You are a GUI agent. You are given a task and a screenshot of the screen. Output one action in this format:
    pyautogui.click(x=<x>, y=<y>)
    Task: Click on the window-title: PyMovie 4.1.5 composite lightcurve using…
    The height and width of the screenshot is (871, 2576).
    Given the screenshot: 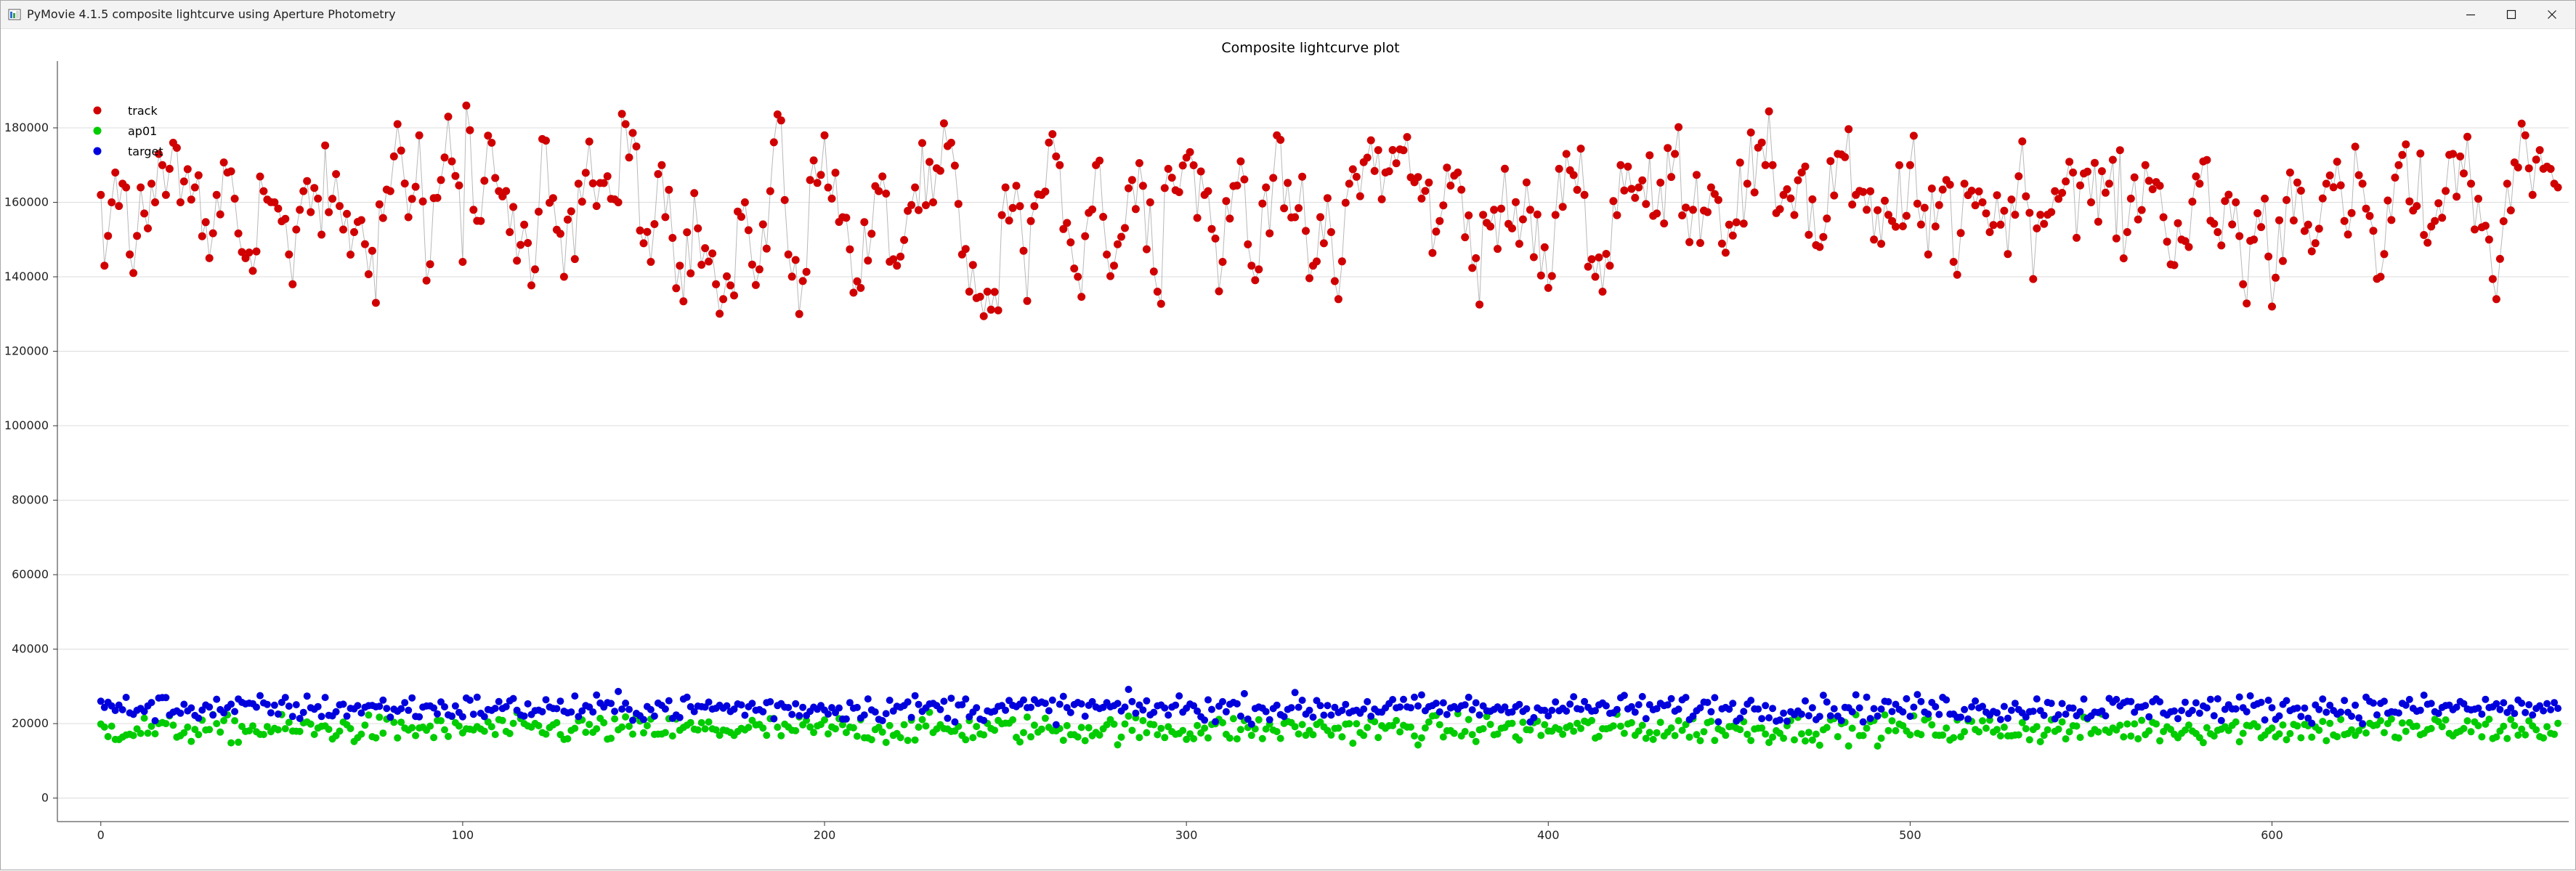 What is the action you would take?
    pyautogui.click(x=212, y=14)
    